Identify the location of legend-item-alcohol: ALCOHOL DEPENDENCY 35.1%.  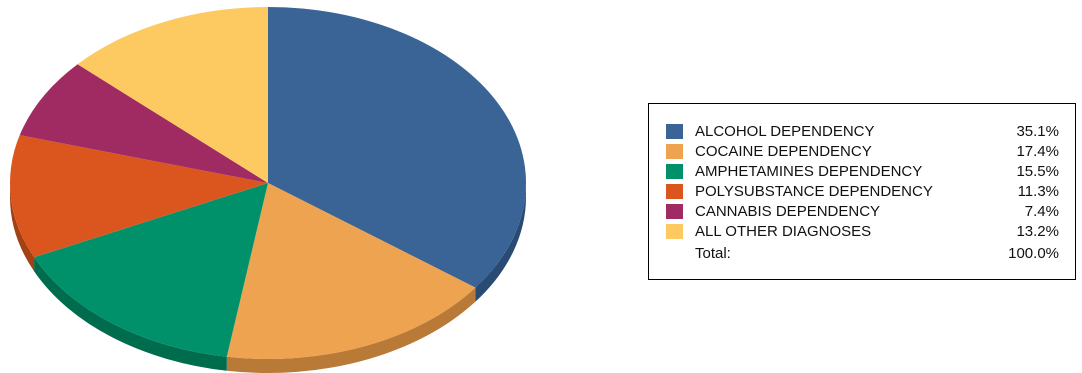
(863, 132).